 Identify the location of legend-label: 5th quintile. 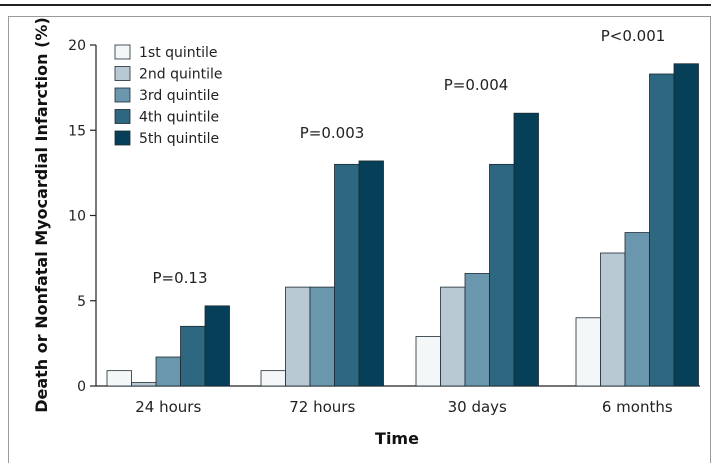
(179, 139).